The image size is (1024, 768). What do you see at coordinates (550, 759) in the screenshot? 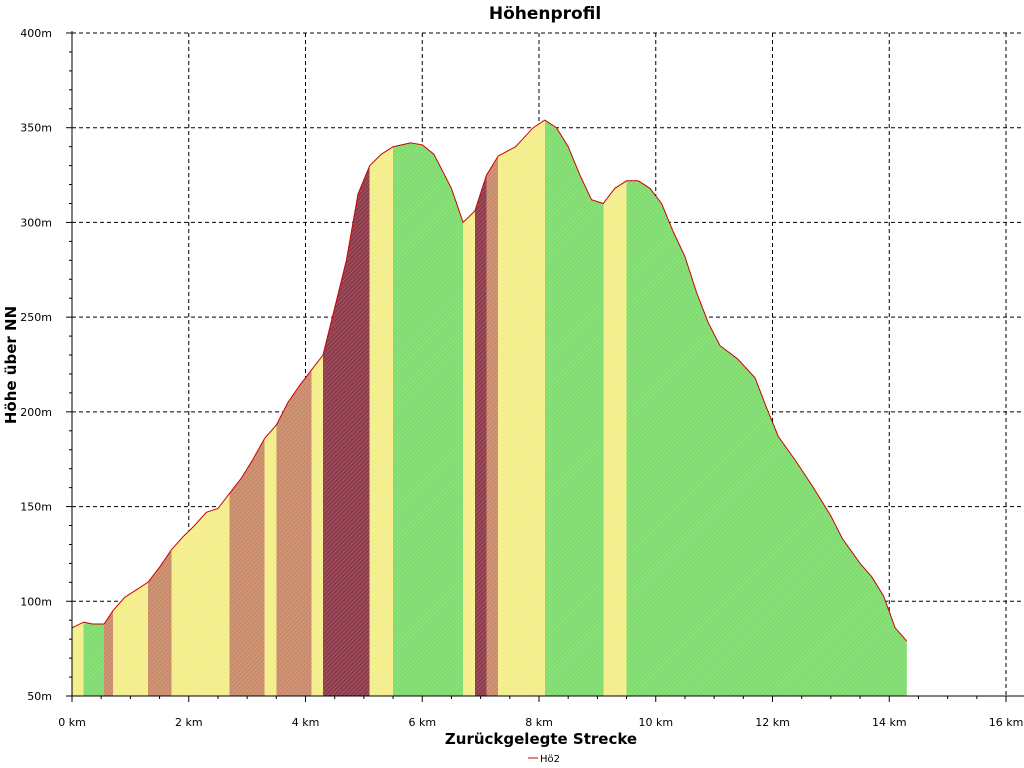
I see `legend-label: Hö2` at bounding box center [550, 759].